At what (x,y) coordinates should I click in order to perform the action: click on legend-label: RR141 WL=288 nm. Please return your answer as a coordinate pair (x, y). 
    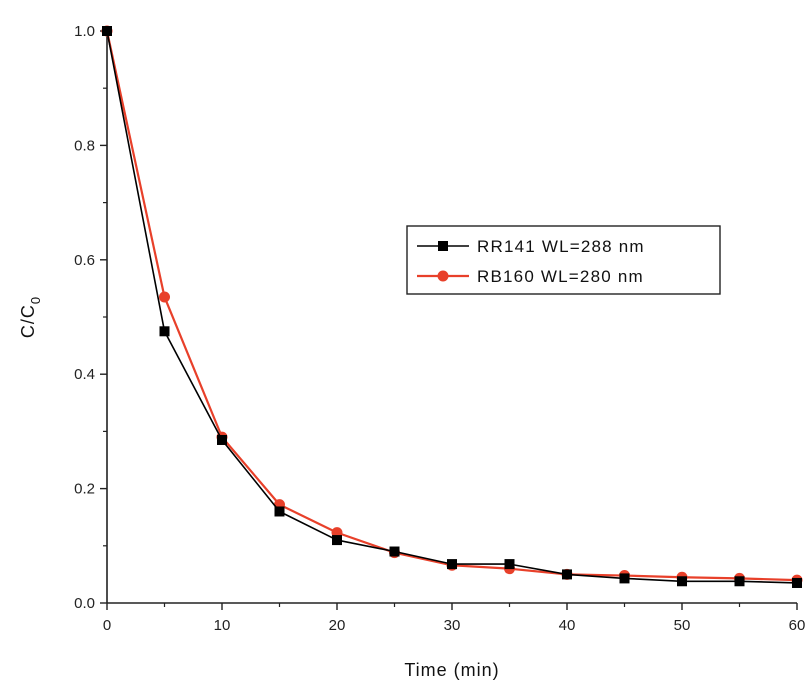
    Looking at the image, I should click on (561, 246).